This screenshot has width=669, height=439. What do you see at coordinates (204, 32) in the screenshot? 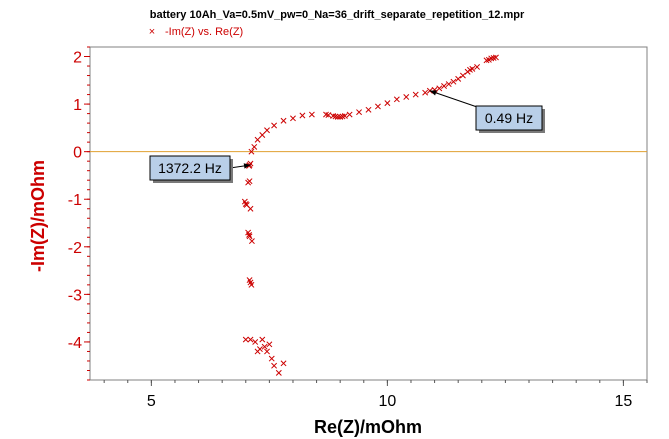
I see `legend-label: -Im(Z) vs. Re(Z)` at bounding box center [204, 32].